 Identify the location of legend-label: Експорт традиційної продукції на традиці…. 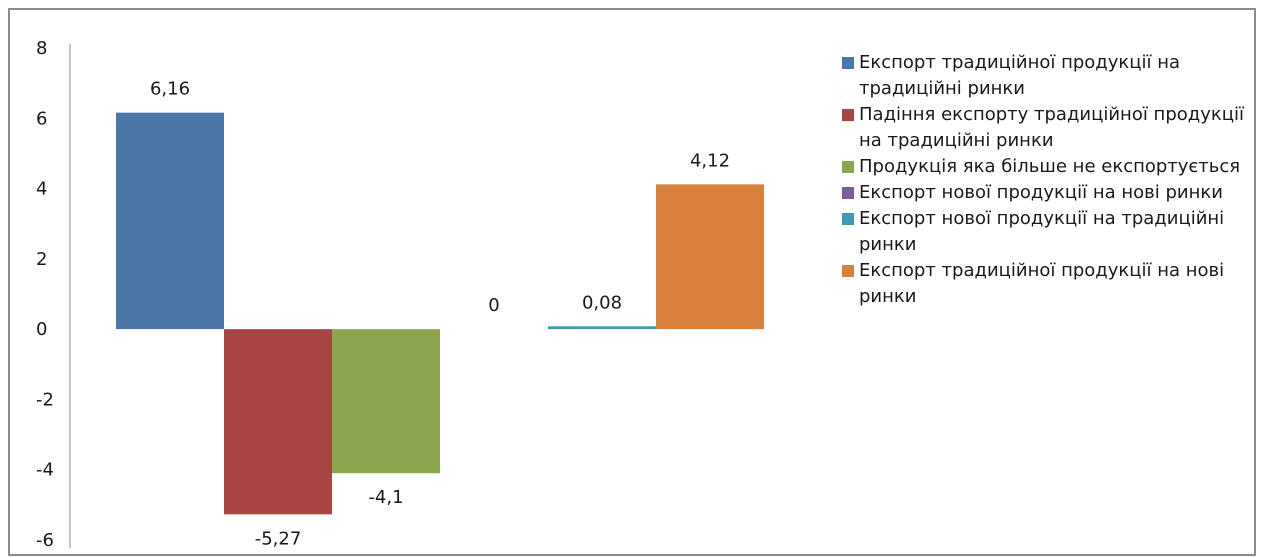
(1020, 75).